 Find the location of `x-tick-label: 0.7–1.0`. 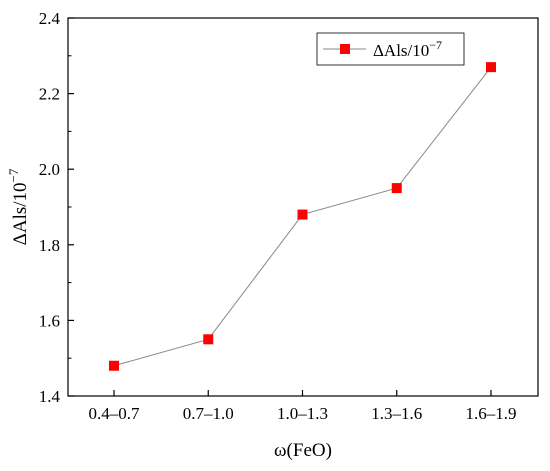

x-tick-label: 0.7–1.0 is located at coordinates (208, 413).